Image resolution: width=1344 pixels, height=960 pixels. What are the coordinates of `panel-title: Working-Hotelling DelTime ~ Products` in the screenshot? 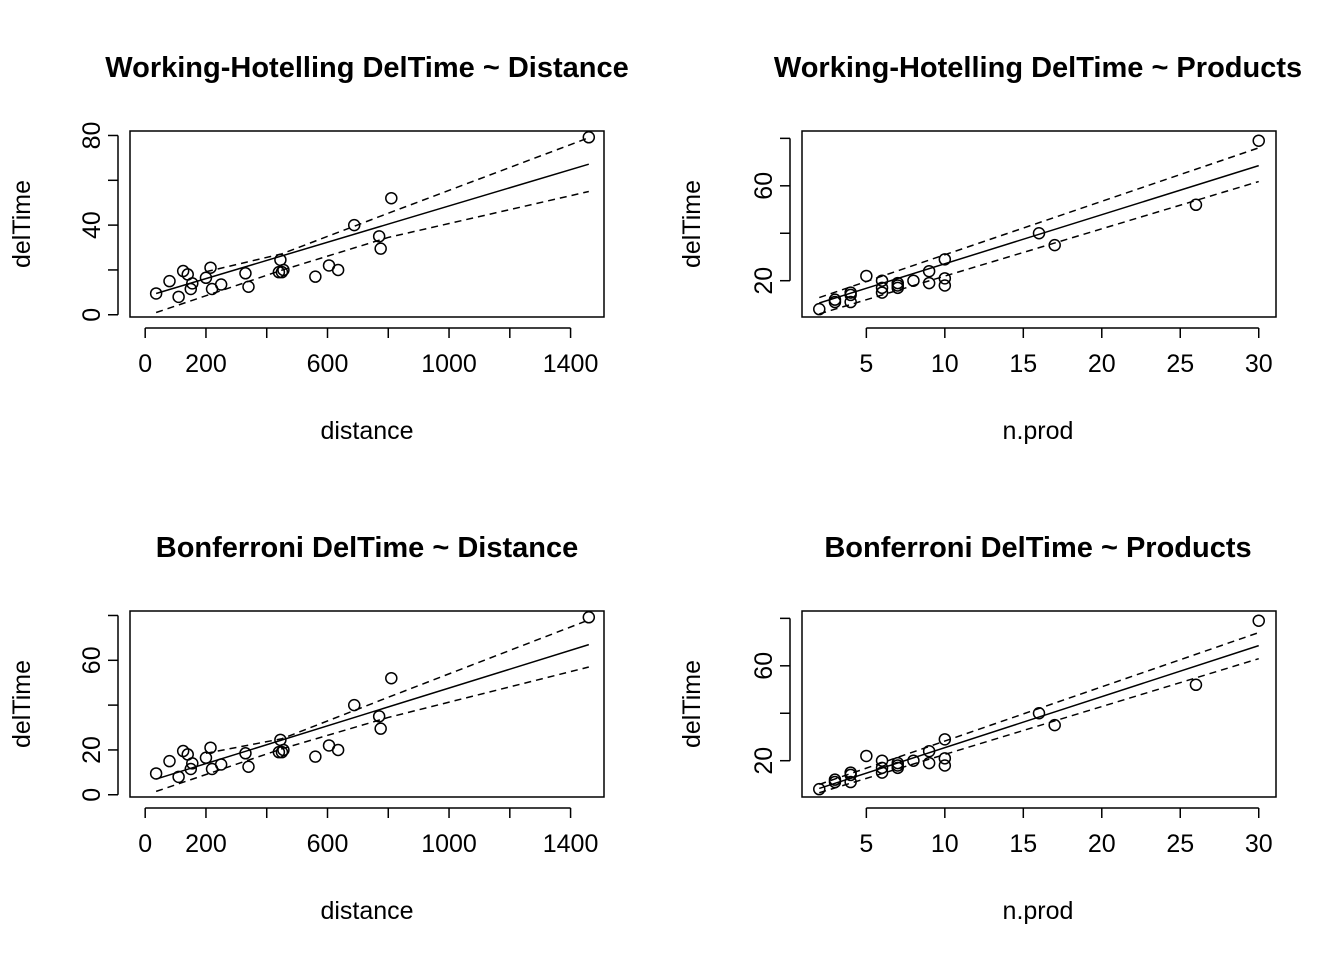 It's located at (1038, 68).